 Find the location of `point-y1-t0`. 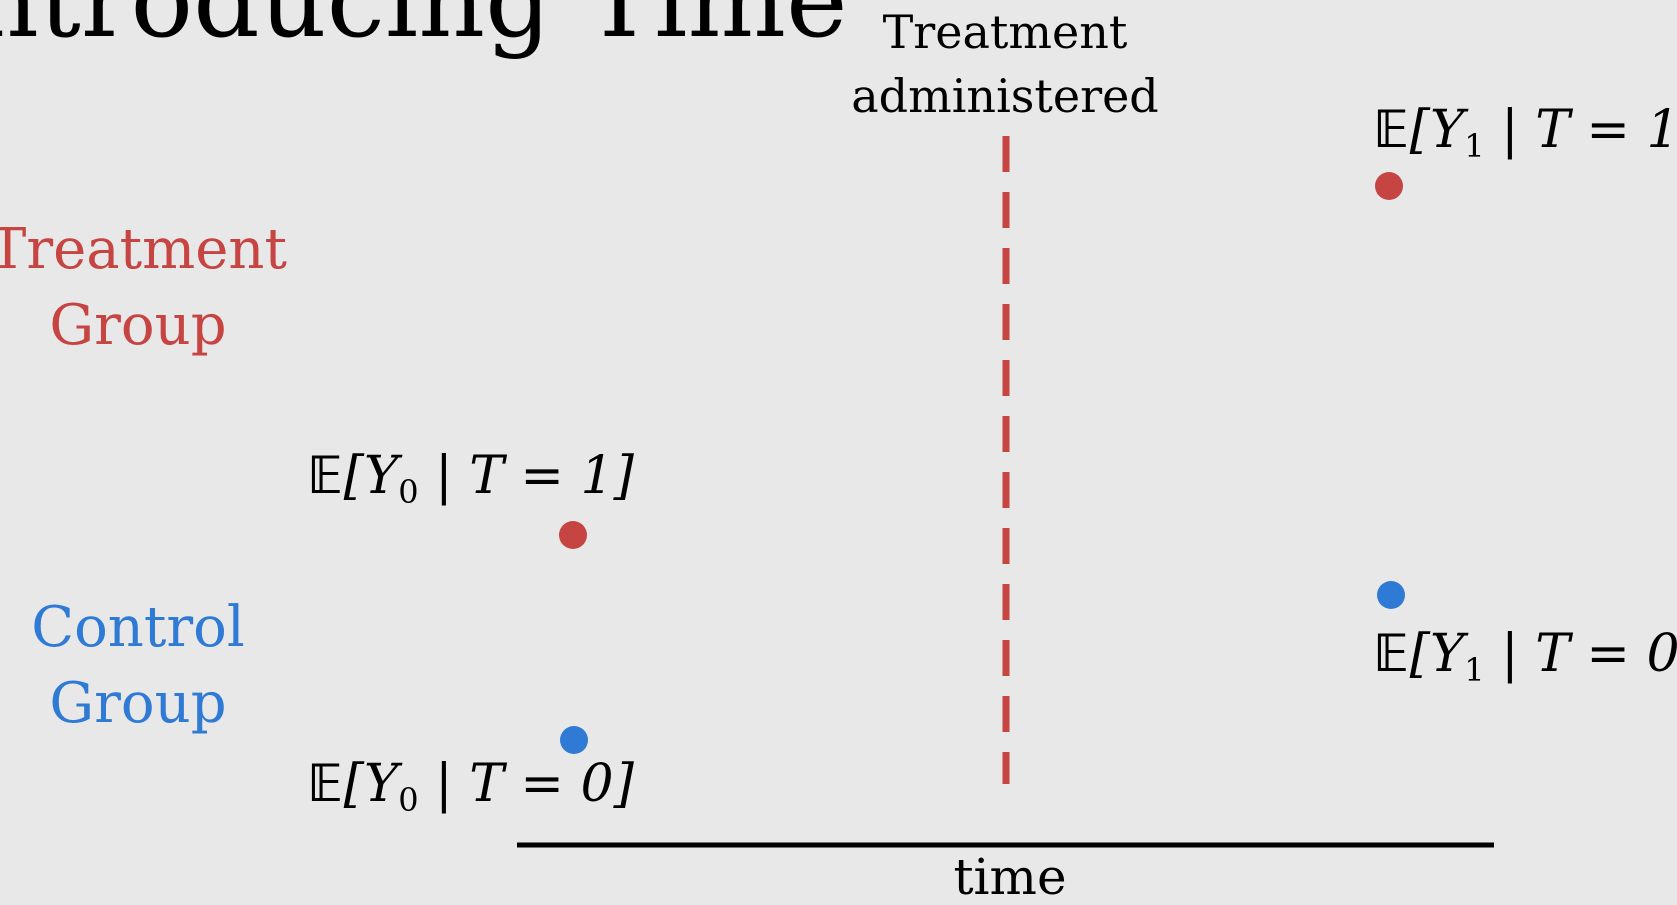

point-y1-t0 is located at coordinates (1391, 595).